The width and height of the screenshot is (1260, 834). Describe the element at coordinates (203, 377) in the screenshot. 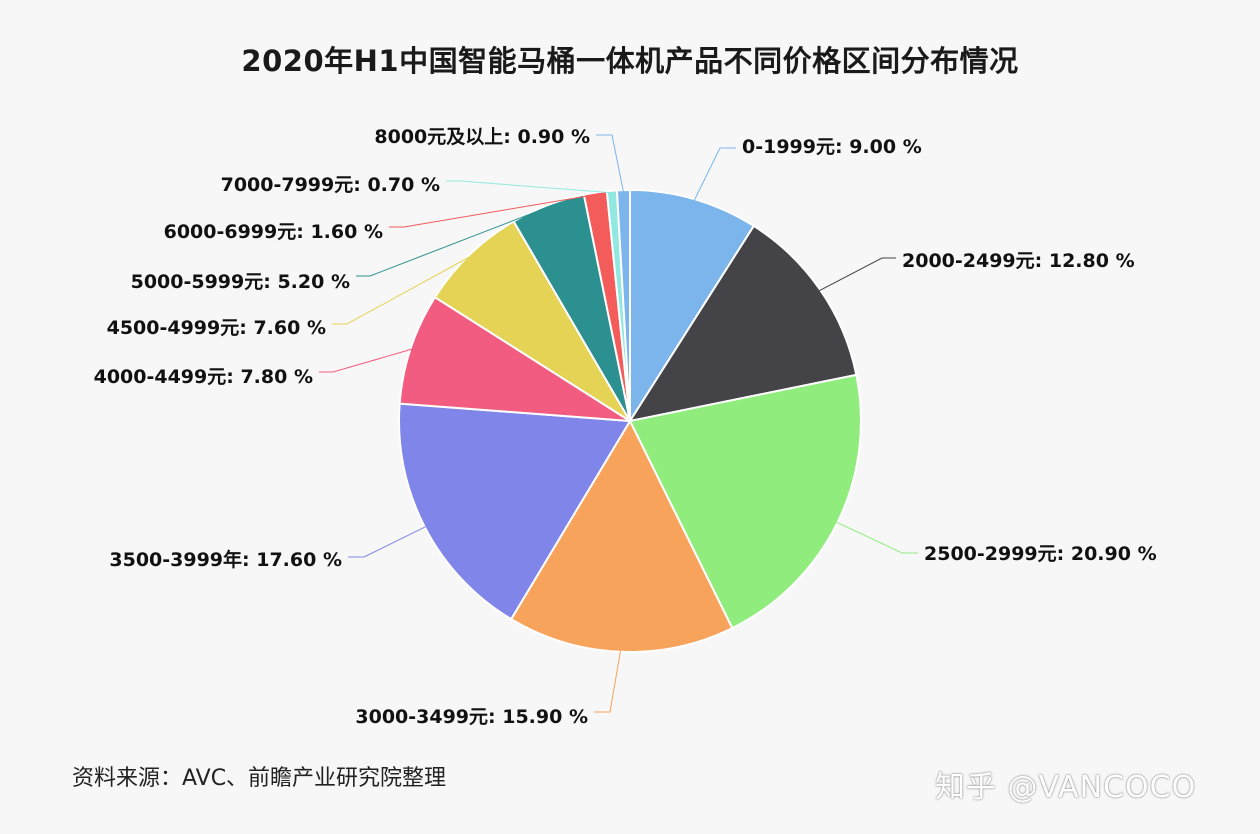

I see `slice-label: 4000-4499元: 7.80 %` at that location.